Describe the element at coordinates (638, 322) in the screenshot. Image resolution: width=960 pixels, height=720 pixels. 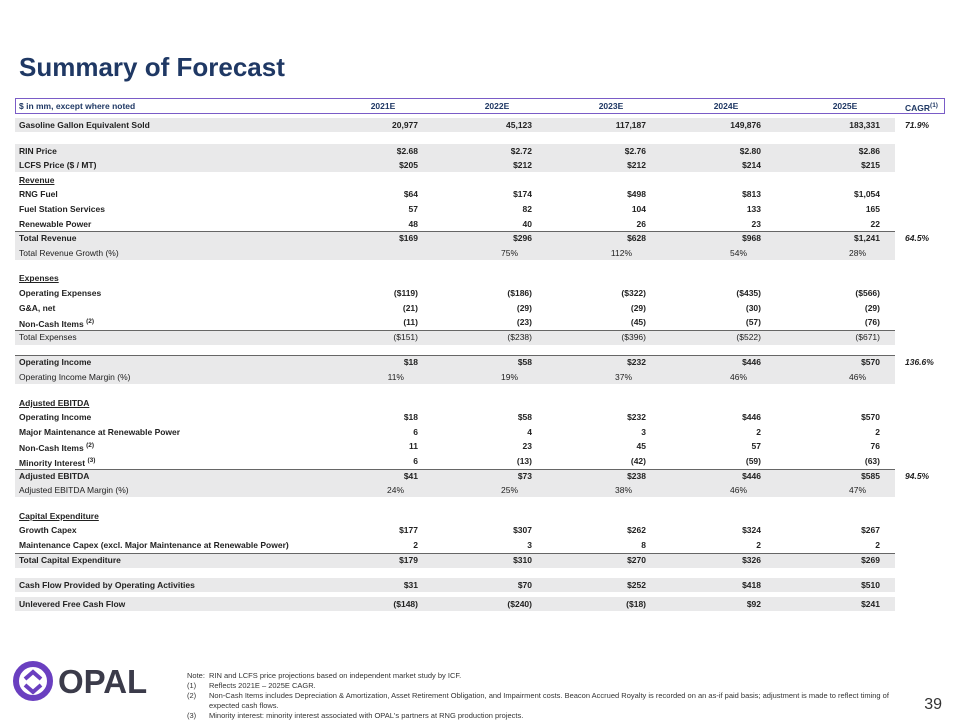
I see `value-cell: (45)` at that location.